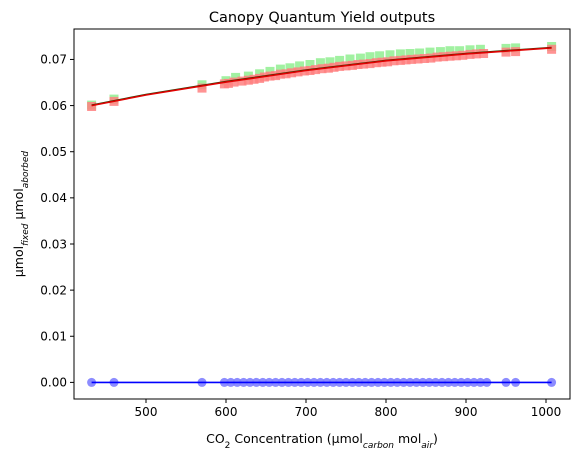 The image size is (580, 457). I want to click on y-tick-label: 0.03, so click(53, 244).